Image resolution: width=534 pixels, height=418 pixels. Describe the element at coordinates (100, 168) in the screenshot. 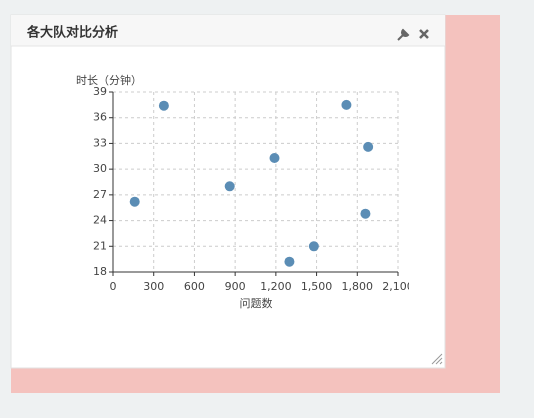

I see `y-tick-label: 30` at that location.